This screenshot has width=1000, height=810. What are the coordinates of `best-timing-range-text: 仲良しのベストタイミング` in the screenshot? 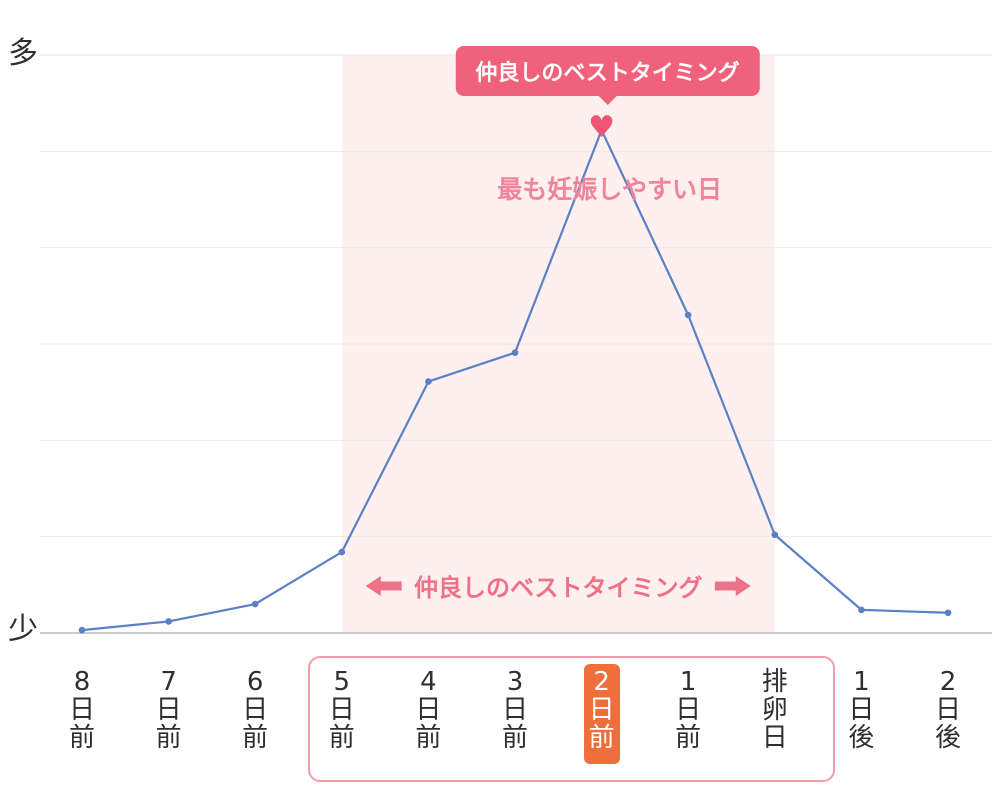 It's located at (558, 588).